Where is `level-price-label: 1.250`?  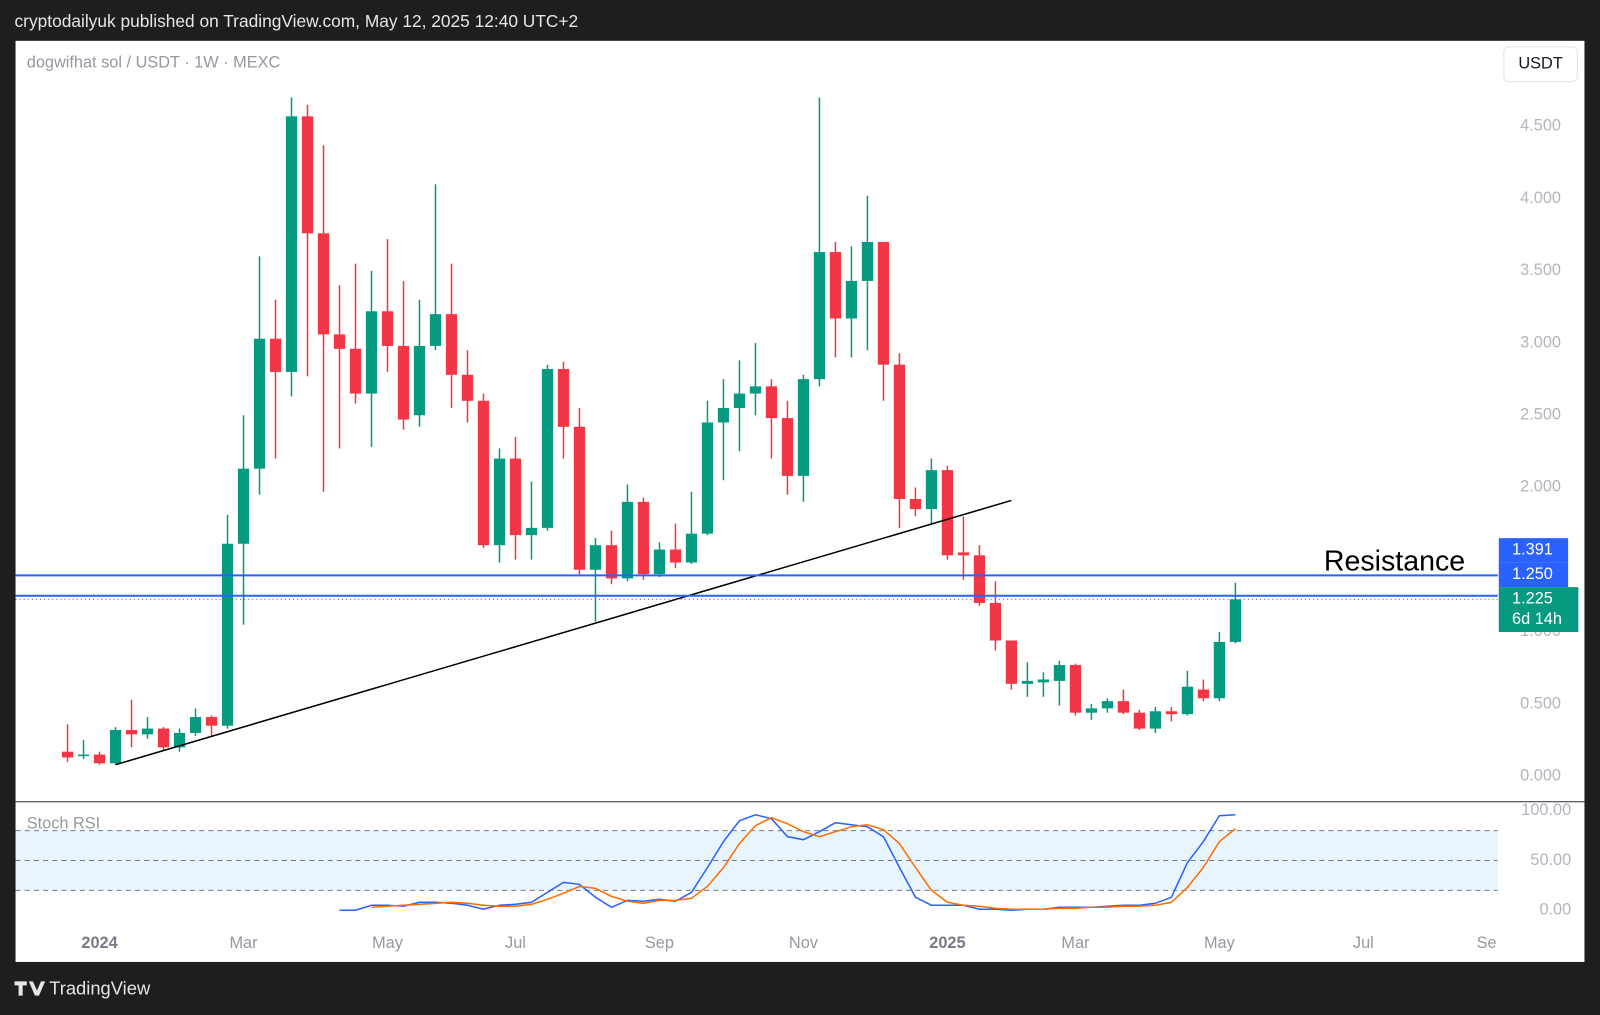 level-price-label: 1.250 is located at coordinates (1532, 574).